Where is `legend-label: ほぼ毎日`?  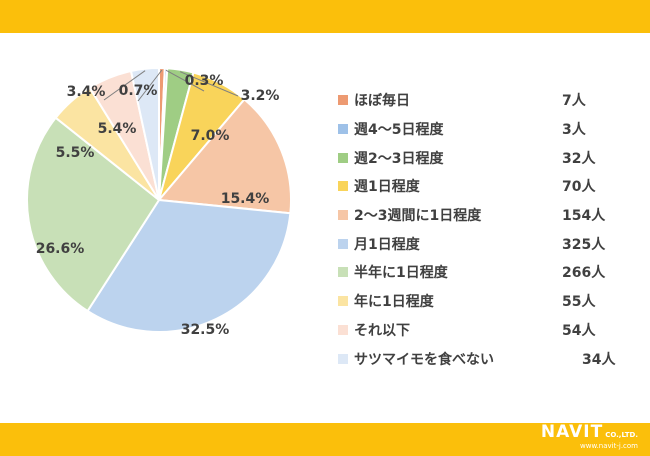 legend-label: ほぼ毎日 is located at coordinates (382, 101).